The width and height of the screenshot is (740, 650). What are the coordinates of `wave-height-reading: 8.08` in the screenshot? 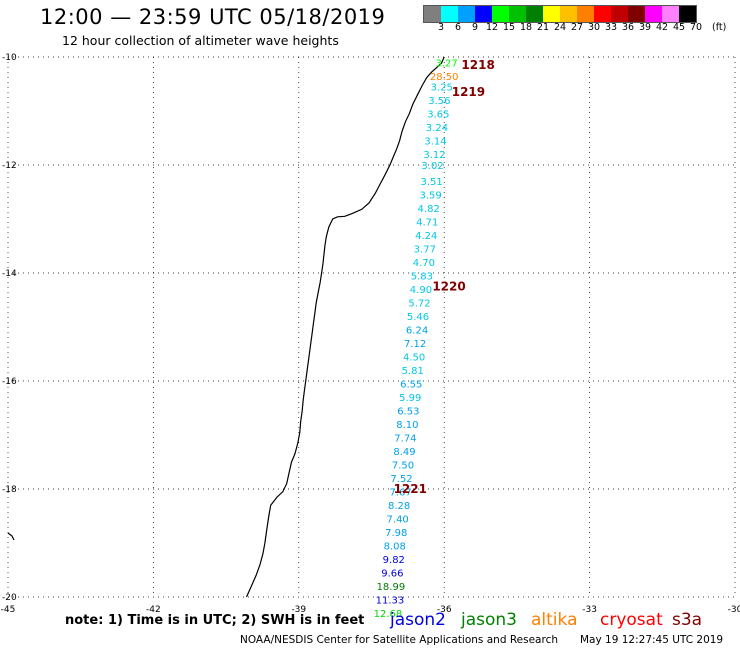 It's located at (395, 547).